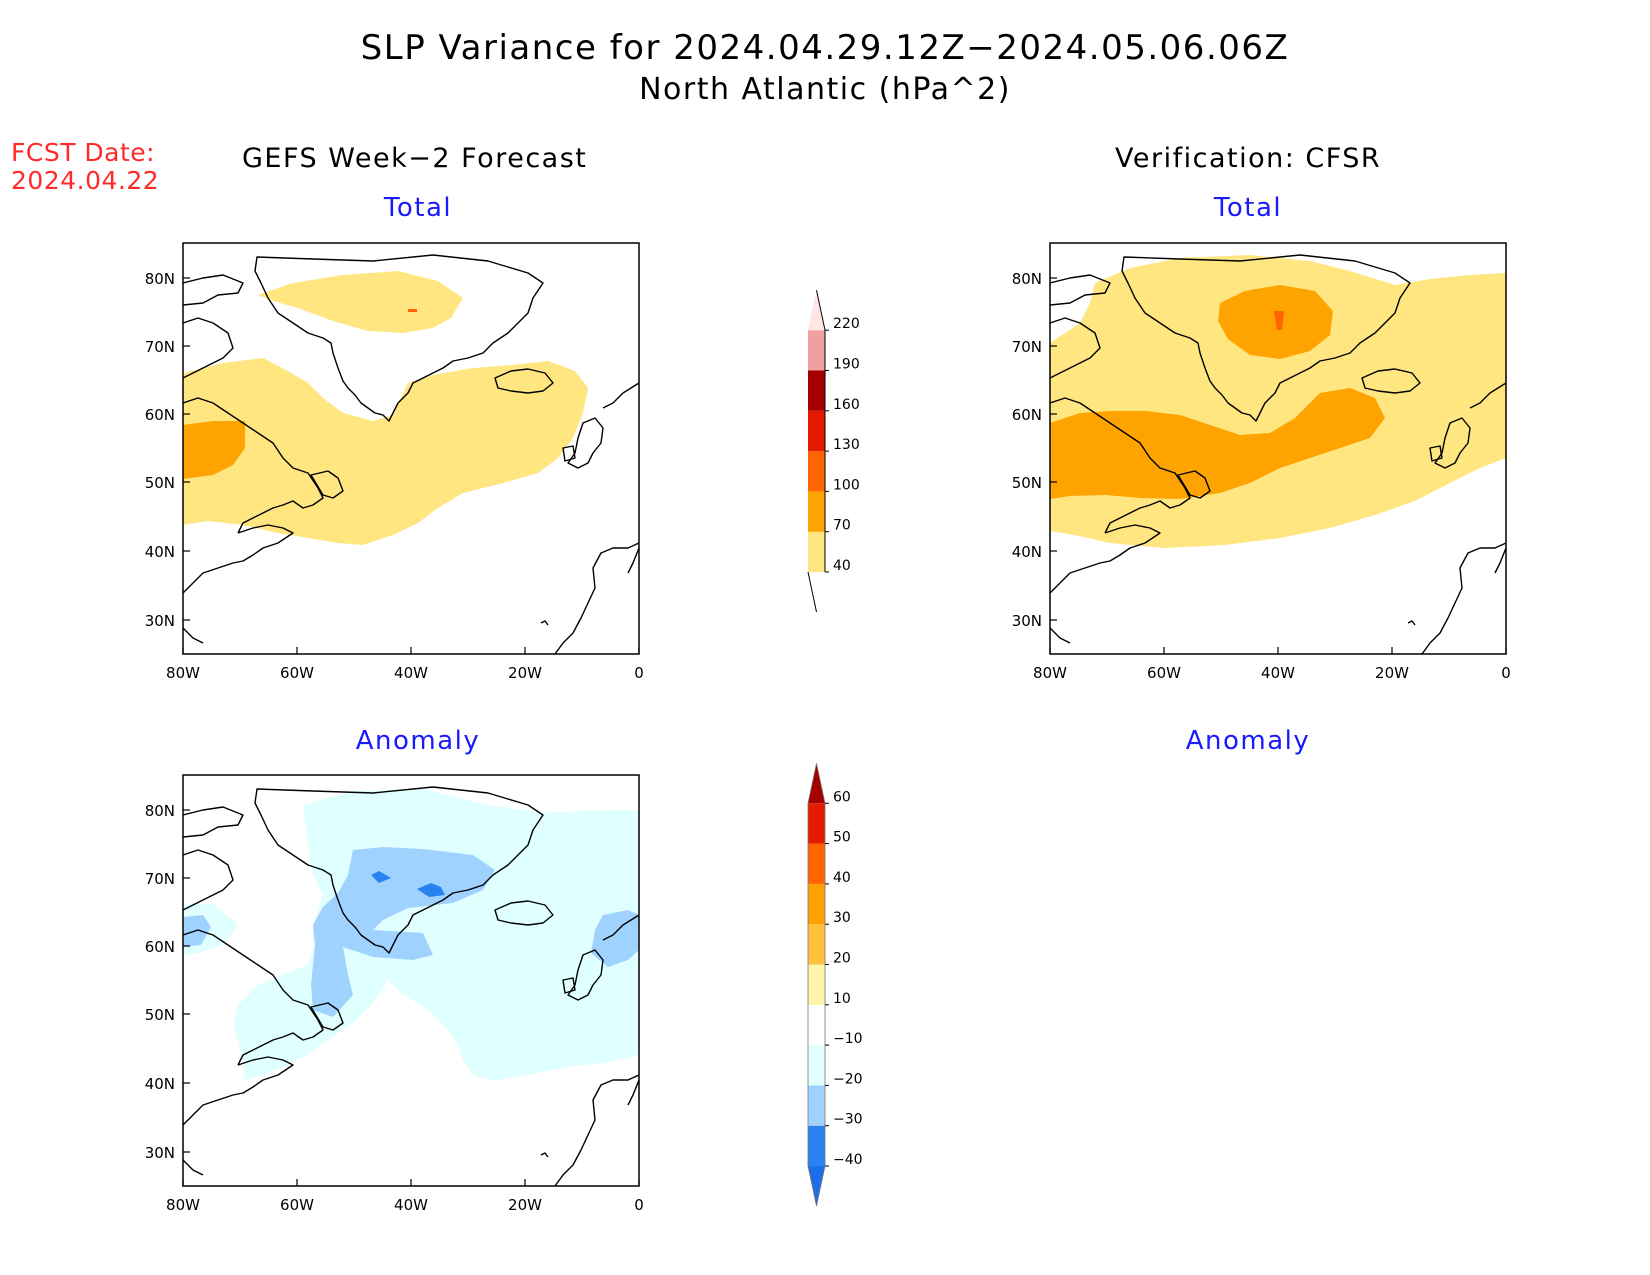 Image resolution: width=1650 pixels, height=1275 pixels. I want to click on panel-title-forecast-anomaly: Anomaly, so click(418, 741).